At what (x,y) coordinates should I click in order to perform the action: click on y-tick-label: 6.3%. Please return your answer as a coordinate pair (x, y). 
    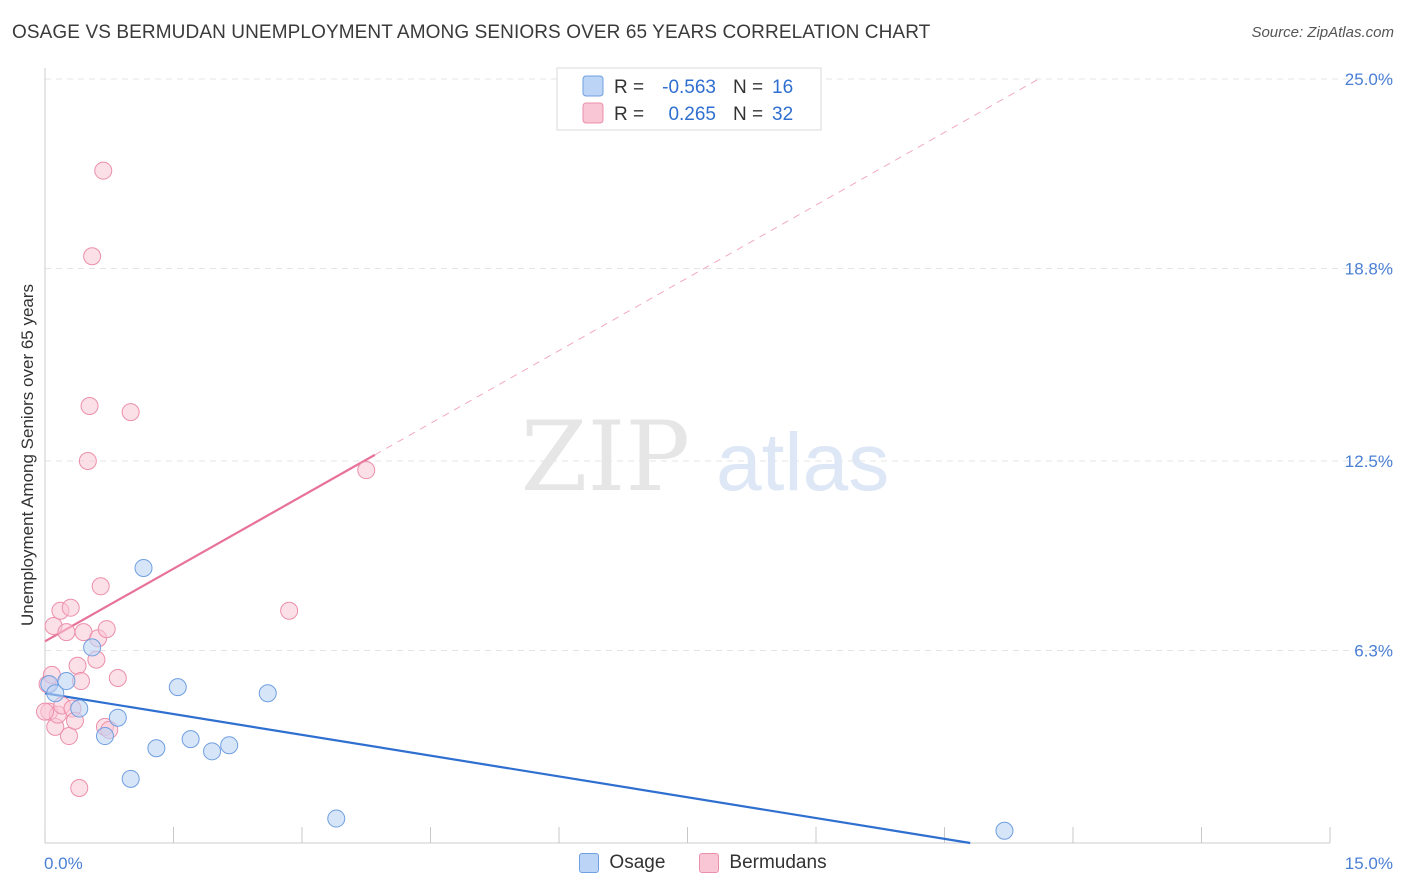
    Looking at the image, I should click on (1373, 650).